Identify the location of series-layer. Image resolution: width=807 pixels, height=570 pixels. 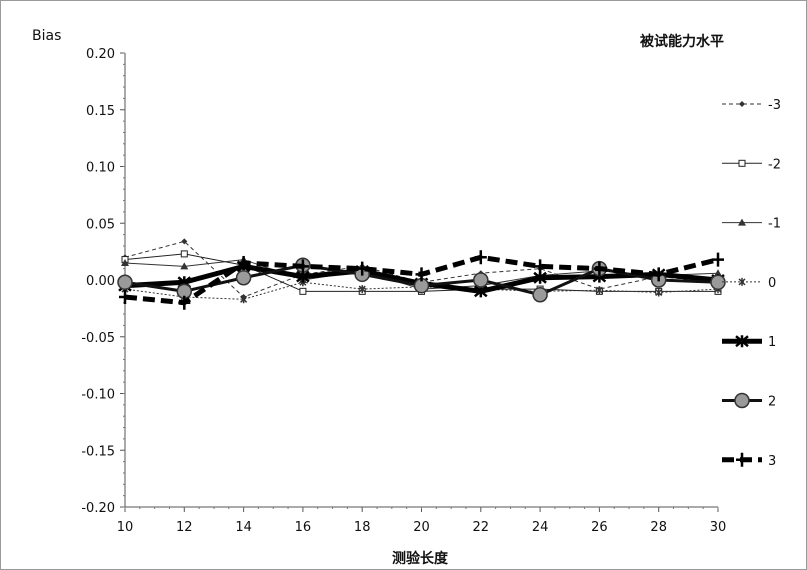
(421, 274).